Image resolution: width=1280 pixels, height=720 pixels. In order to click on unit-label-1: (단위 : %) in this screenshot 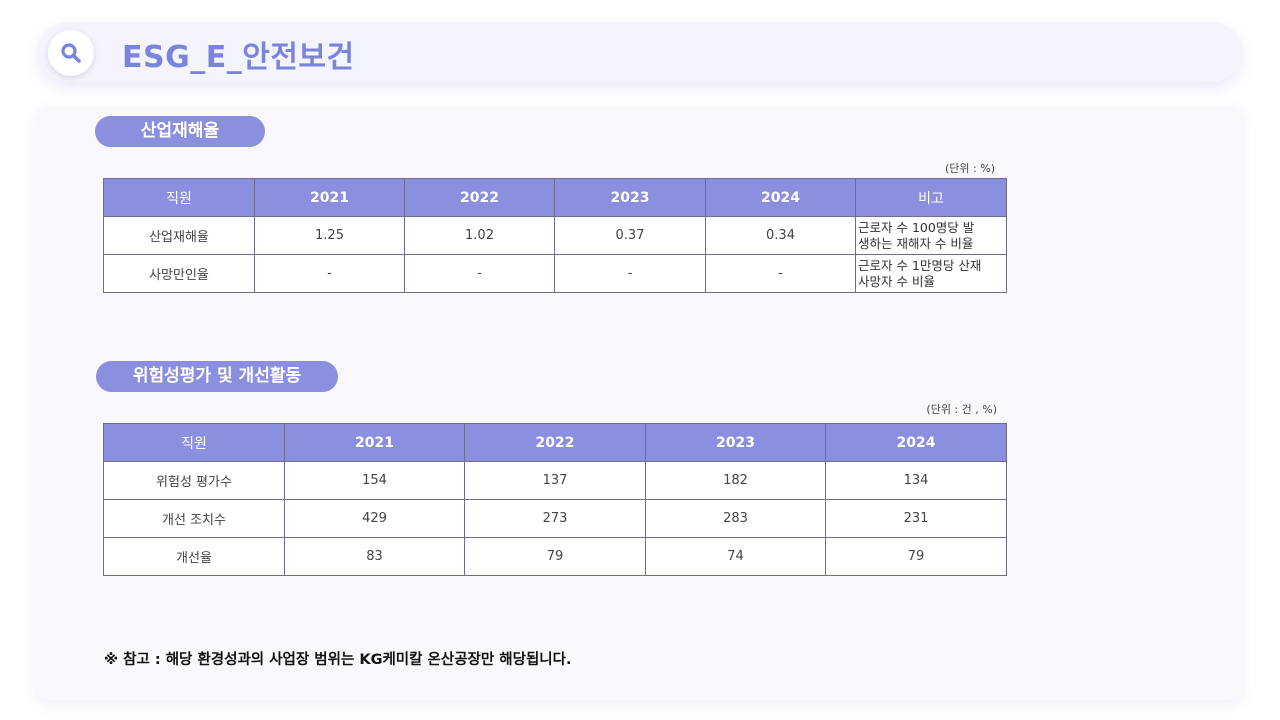, I will do `click(970, 168)`.